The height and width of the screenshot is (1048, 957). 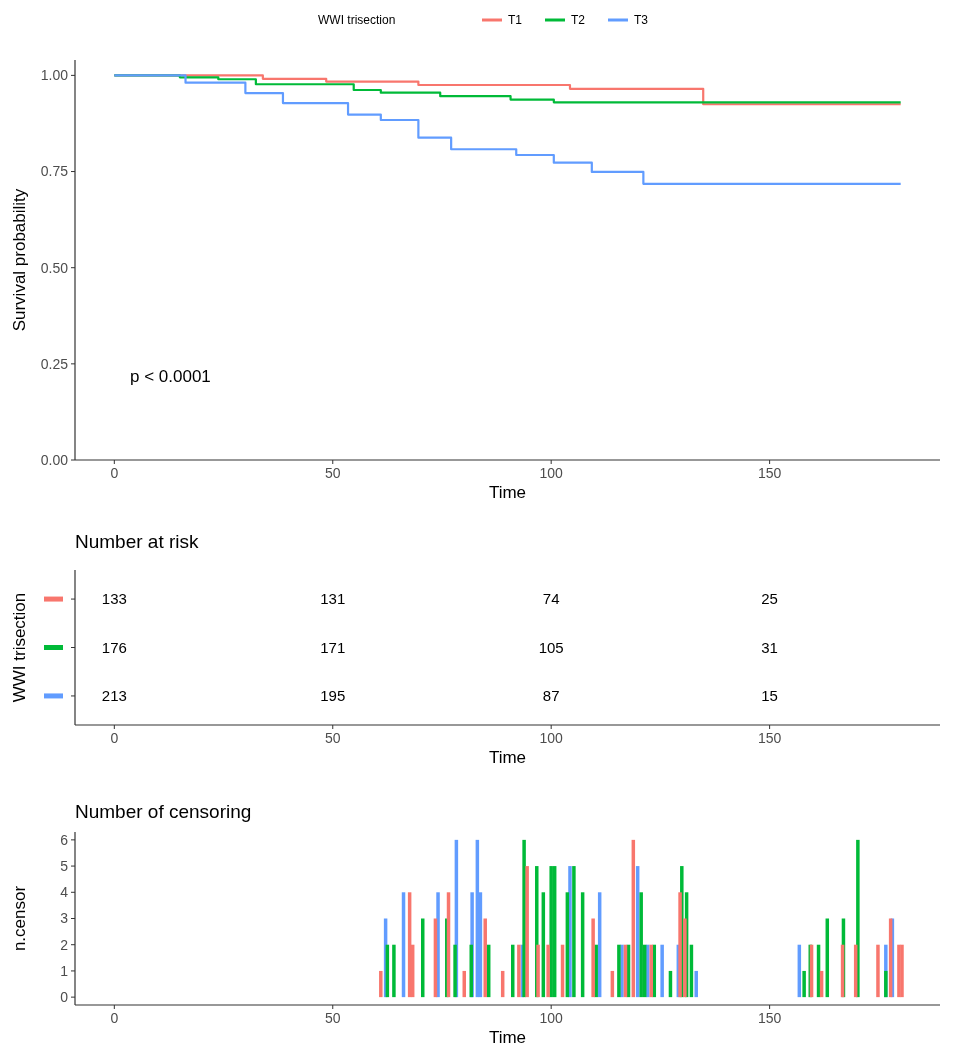 What do you see at coordinates (19, 647) in the screenshot?
I see `y-axis-title: WWI trisection` at bounding box center [19, 647].